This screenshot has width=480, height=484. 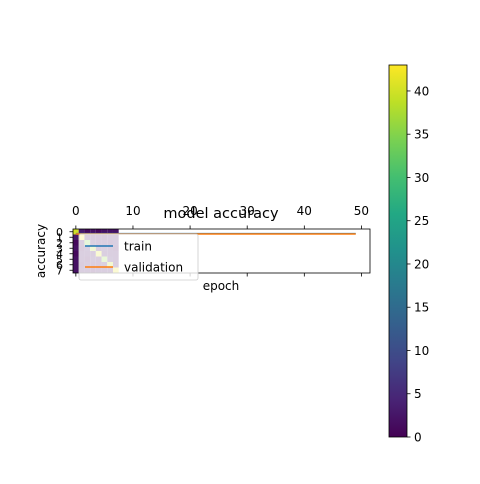 I want to click on colorbar-ticks: 0 5 10 15 20 25 30 35 40, so click(x=418, y=264).